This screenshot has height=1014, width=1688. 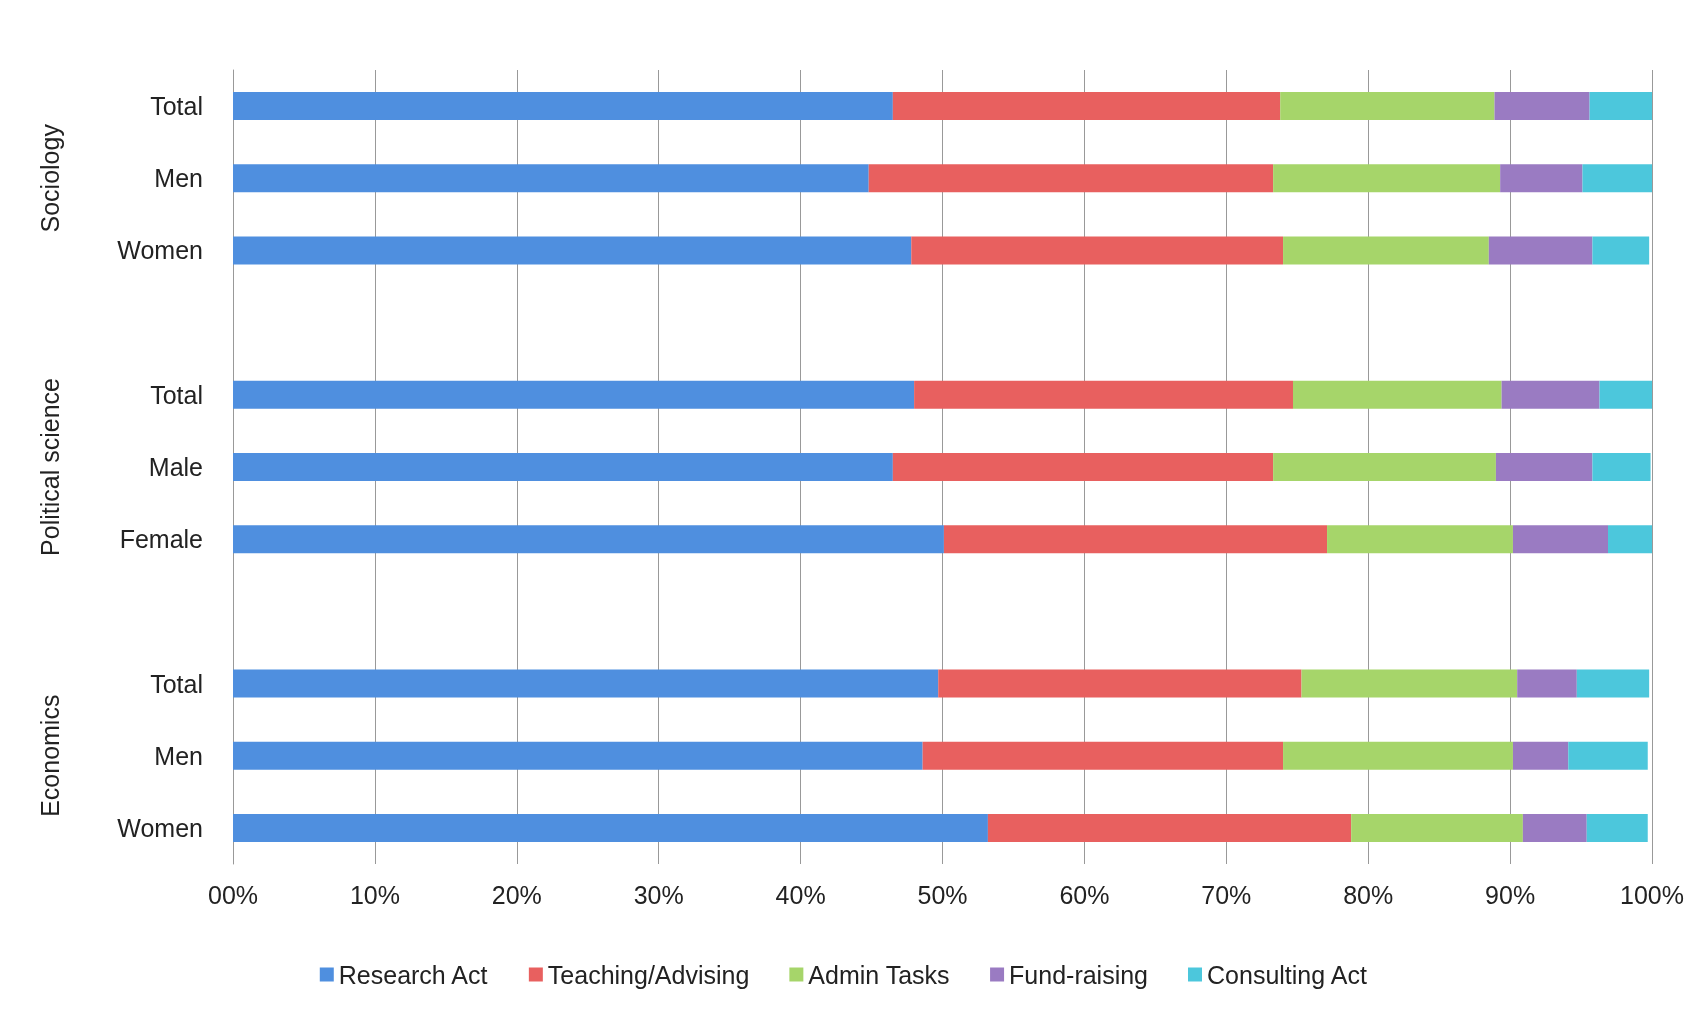 I want to click on x-tick-label: 80%, so click(x=1368, y=894).